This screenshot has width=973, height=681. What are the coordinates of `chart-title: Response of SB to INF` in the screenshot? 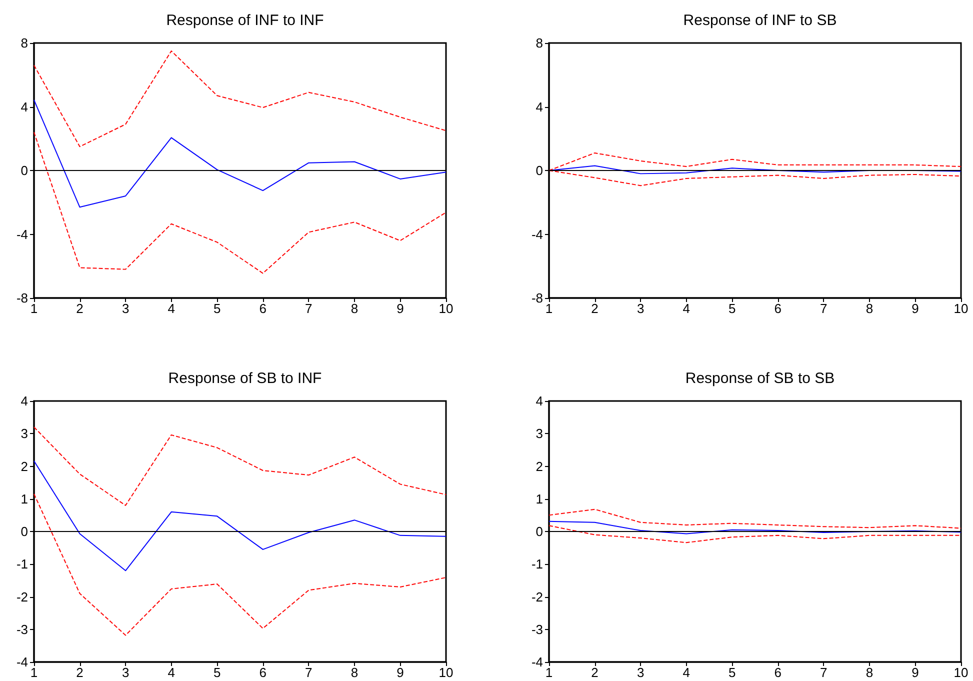 It's located at (245, 378).